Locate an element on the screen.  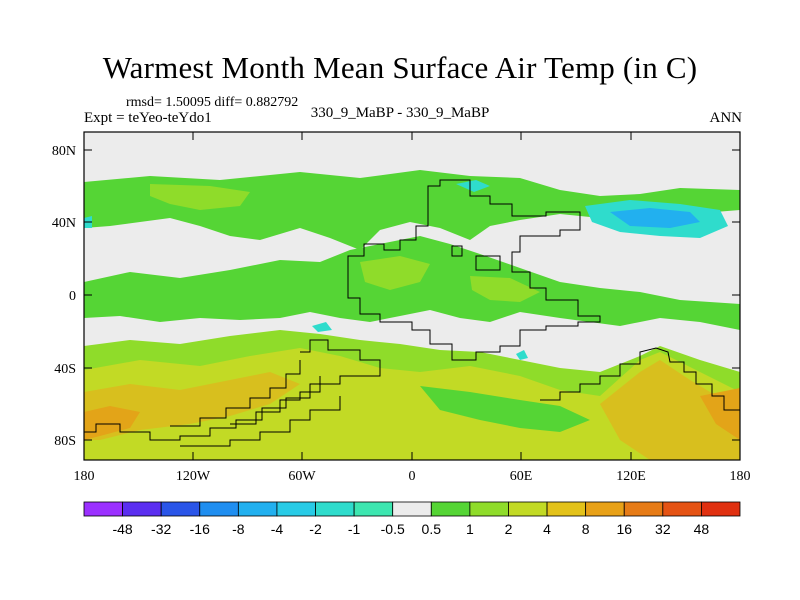
colorbar-label: -1 is located at coordinates (354, 529).